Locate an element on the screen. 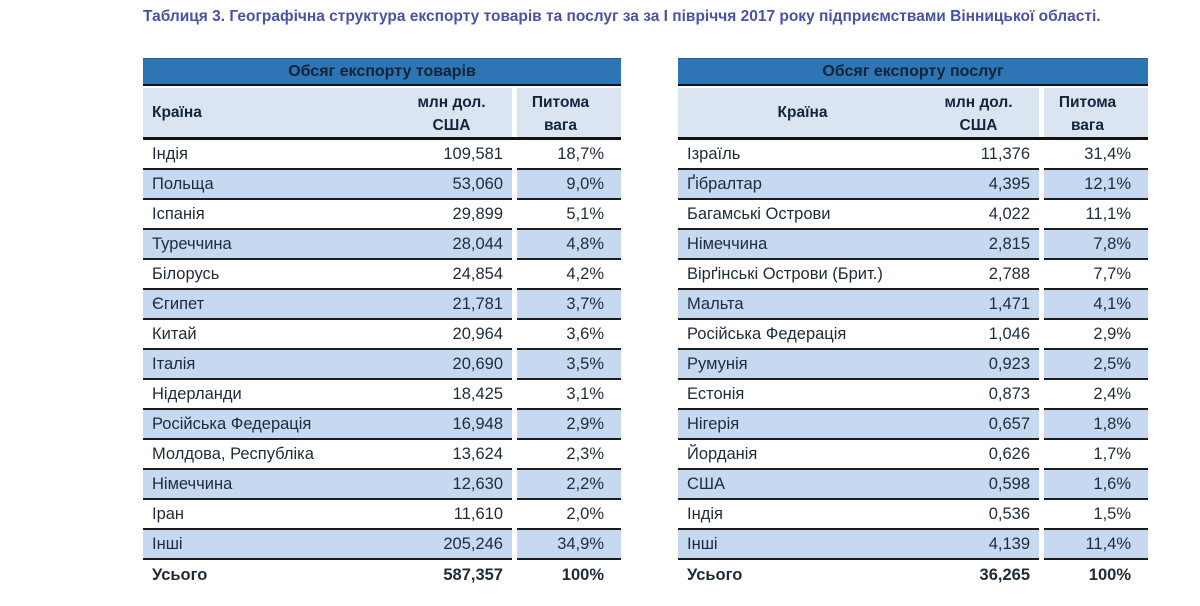 The width and height of the screenshot is (1200, 606). column-header-share: Питома вага is located at coordinates (569, 112).